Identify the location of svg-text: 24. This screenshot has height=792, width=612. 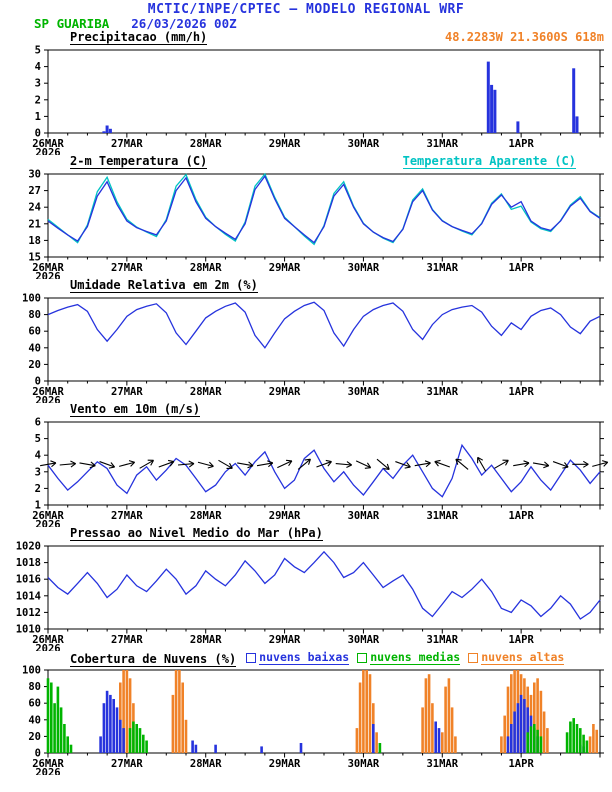
(34, 208).